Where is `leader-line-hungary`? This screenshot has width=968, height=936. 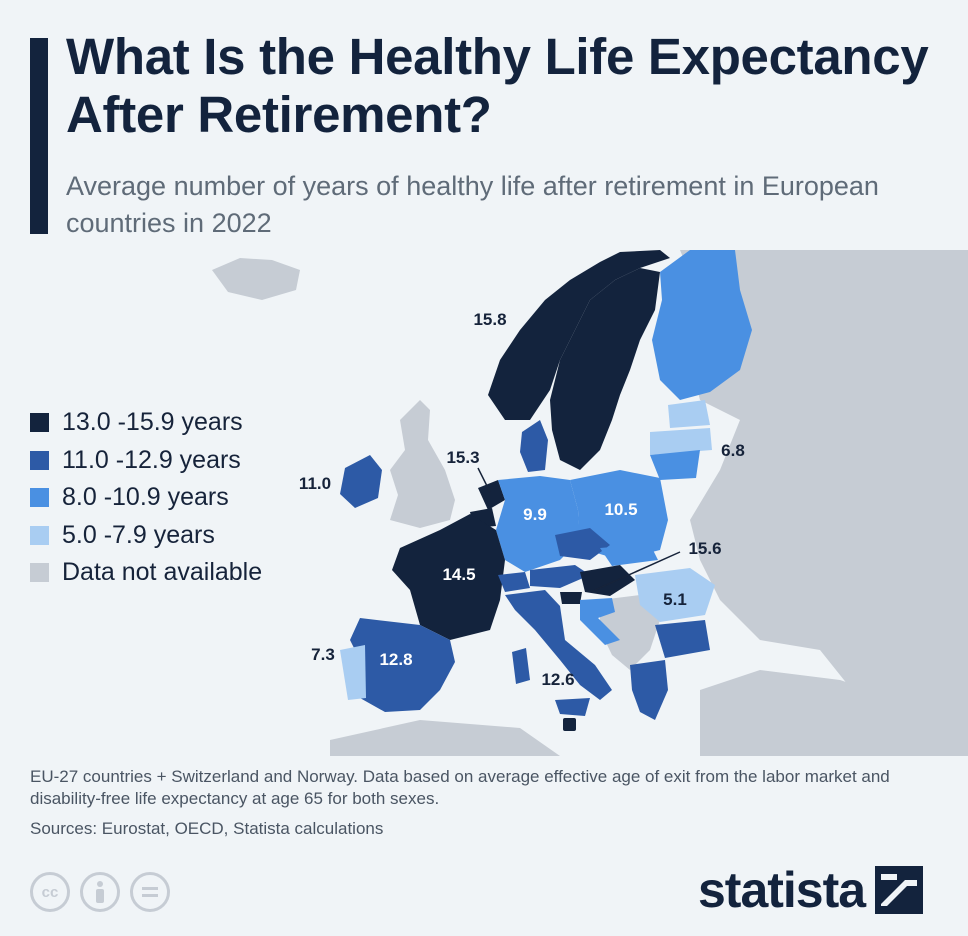 leader-line-hungary is located at coordinates (637, 571).